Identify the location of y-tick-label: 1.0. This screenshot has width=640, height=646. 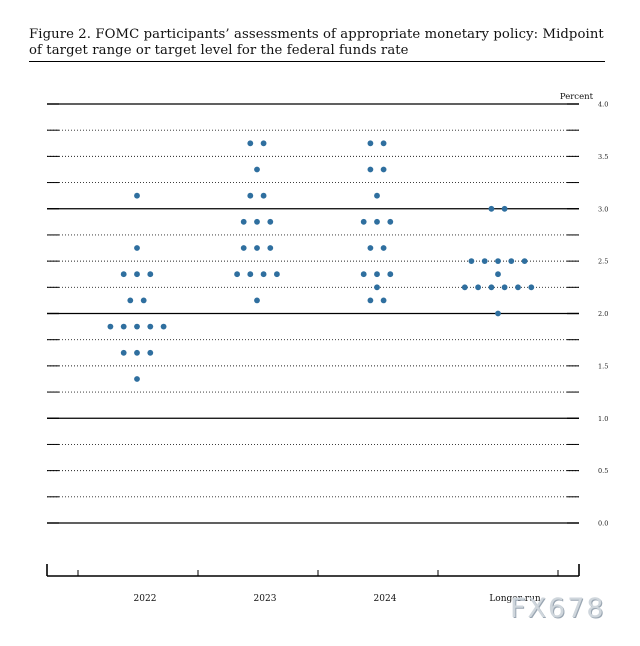
(603, 419).